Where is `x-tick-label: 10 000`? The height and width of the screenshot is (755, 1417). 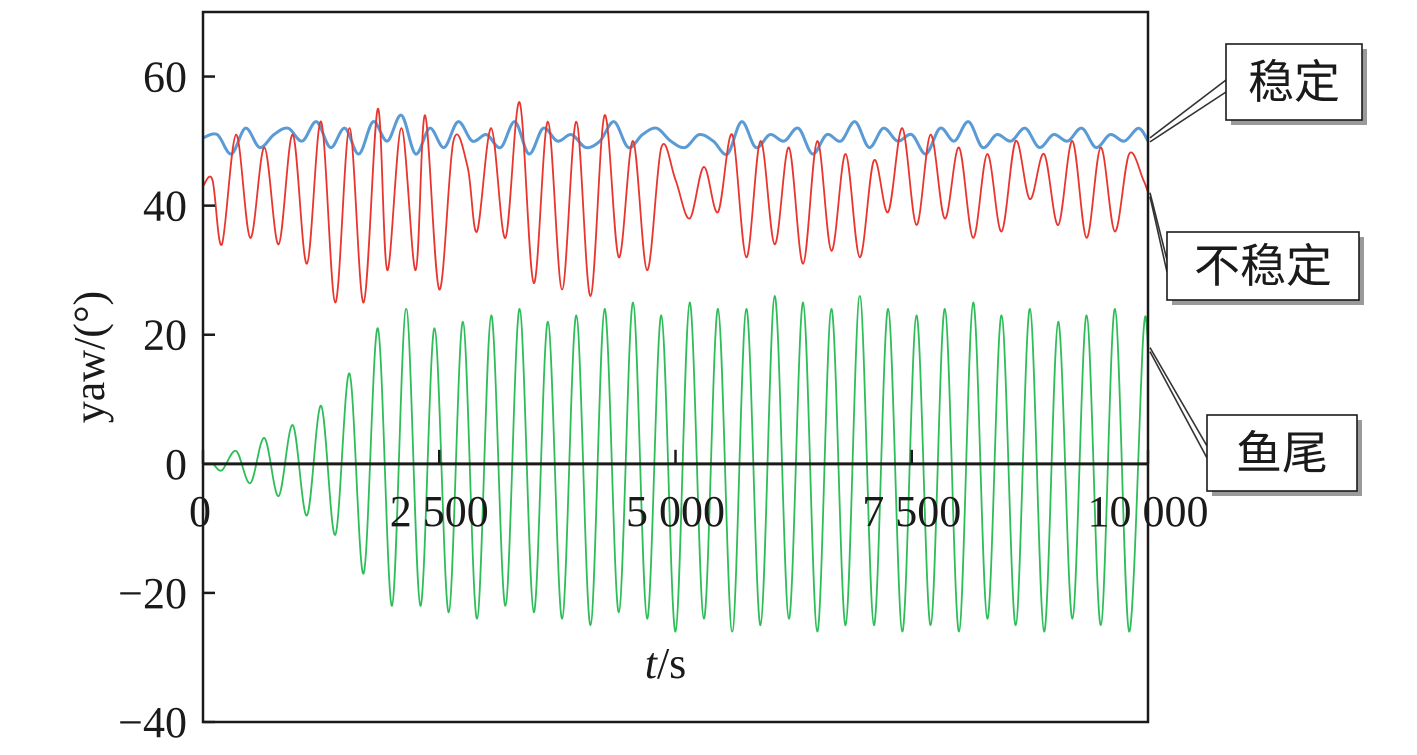 x-tick-label: 10 000 is located at coordinates (1148, 511).